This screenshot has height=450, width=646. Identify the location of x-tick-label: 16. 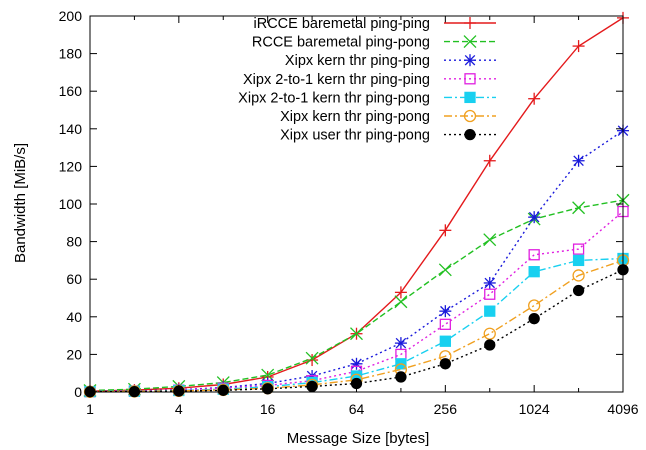
(268, 409).